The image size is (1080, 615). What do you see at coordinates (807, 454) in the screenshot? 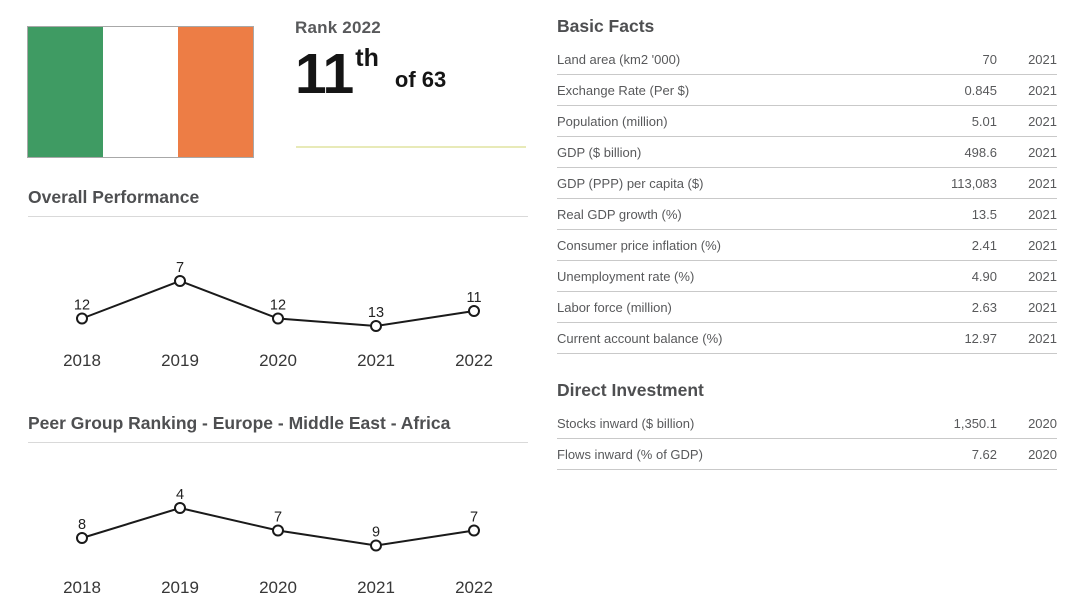
I see `table-row: Flows inward (% of GDP) 7.62 2020` at bounding box center [807, 454].